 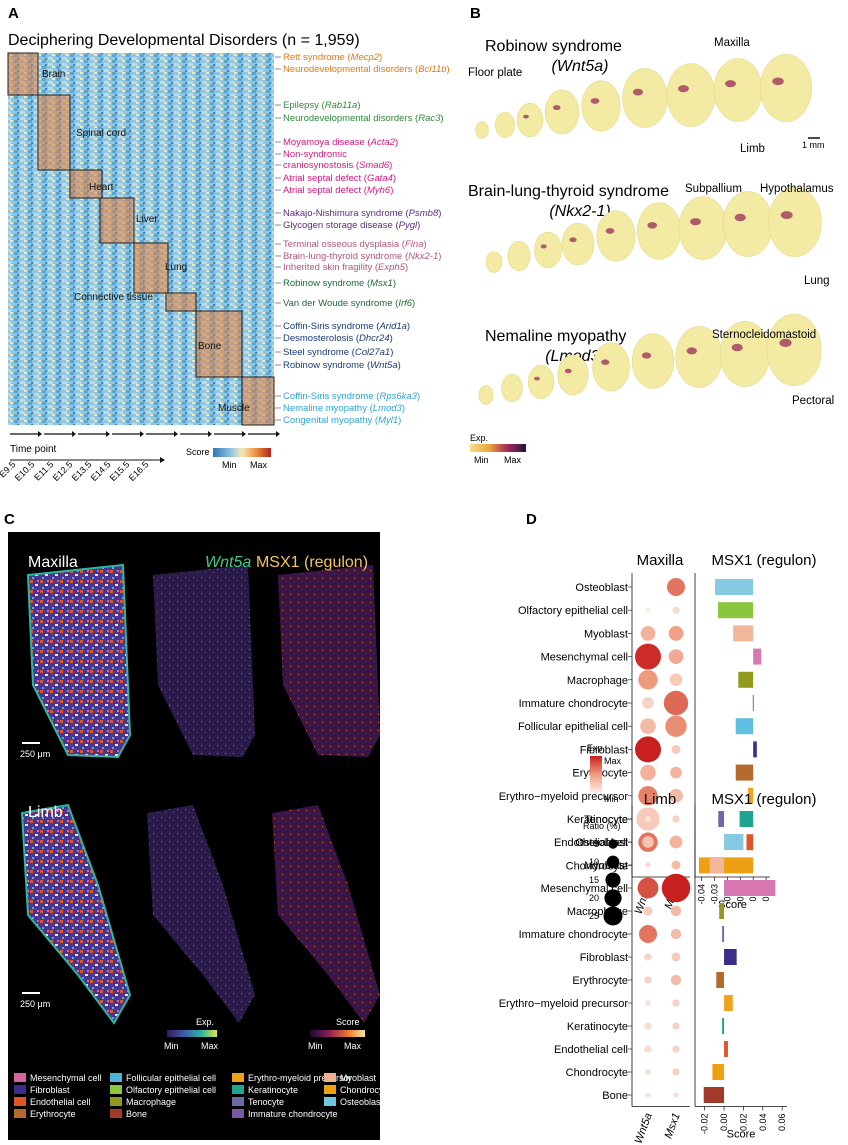 I want to click on disorder-label: Neurodevelopmental disorders (Bcl11b), so click(x=366, y=69).